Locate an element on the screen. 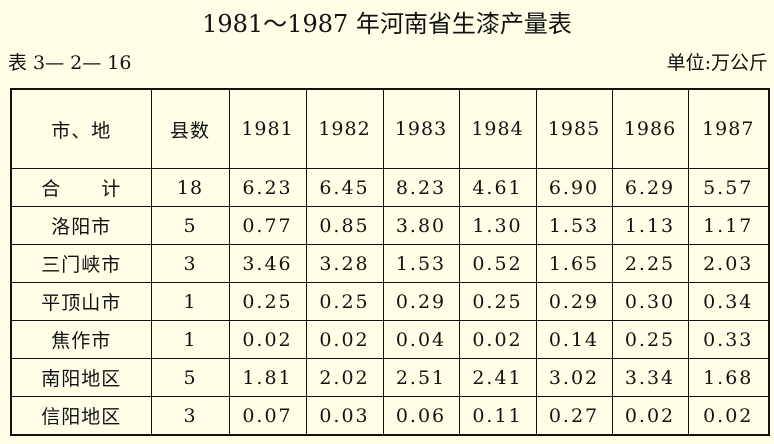  cell: 2.51 is located at coordinates (421, 377).